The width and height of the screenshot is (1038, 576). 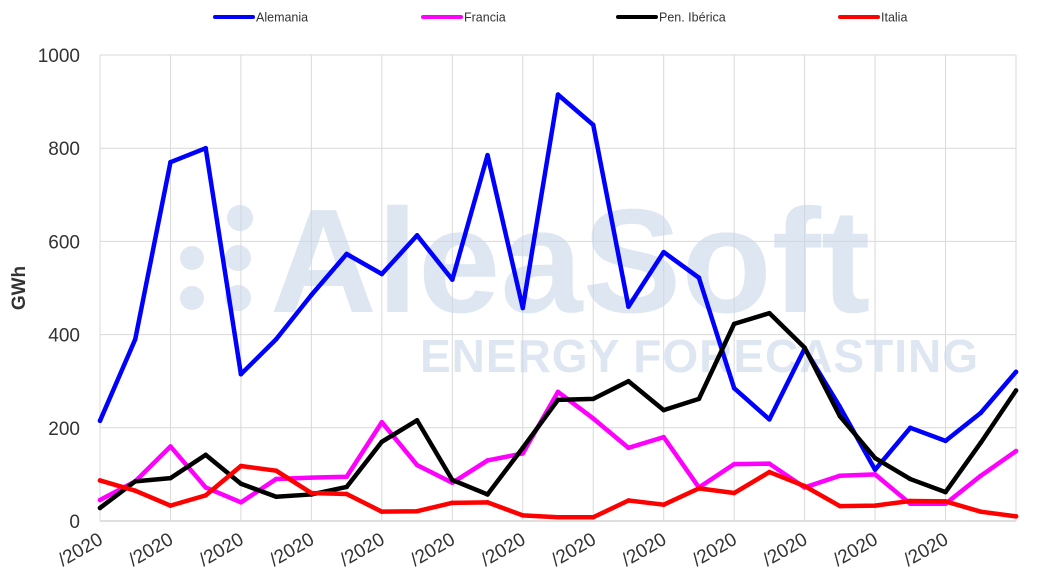 I want to click on legend: Alemania Francia Pen. Ibérica Italia, so click(x=560, y=18).